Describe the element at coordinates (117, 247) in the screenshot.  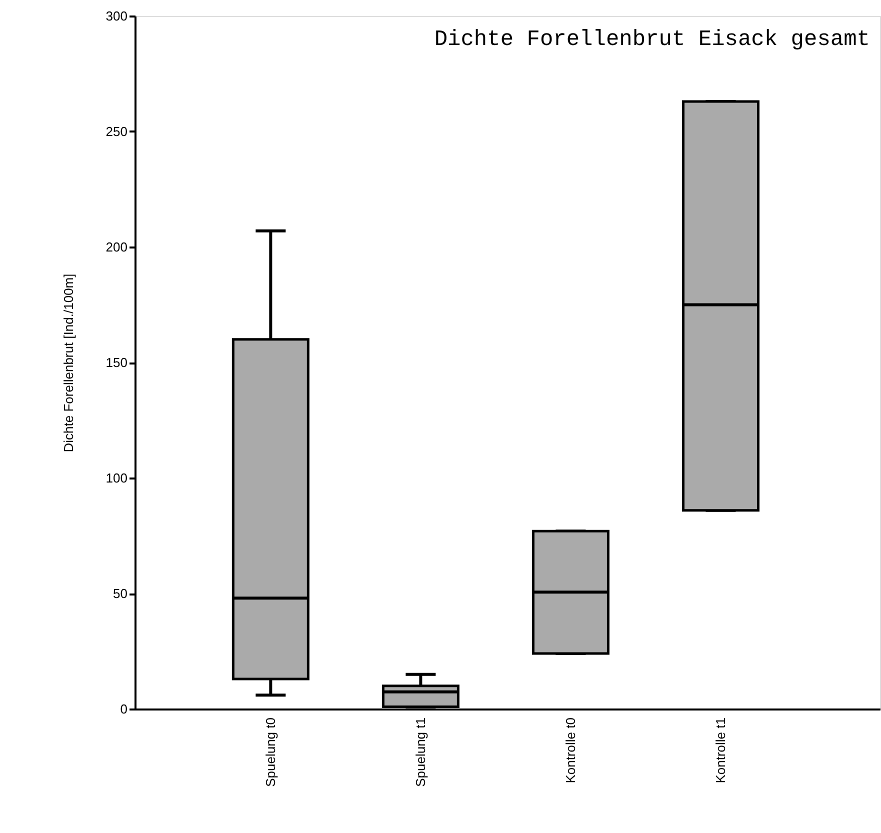
I see `y-tick-label: 200` at that location.